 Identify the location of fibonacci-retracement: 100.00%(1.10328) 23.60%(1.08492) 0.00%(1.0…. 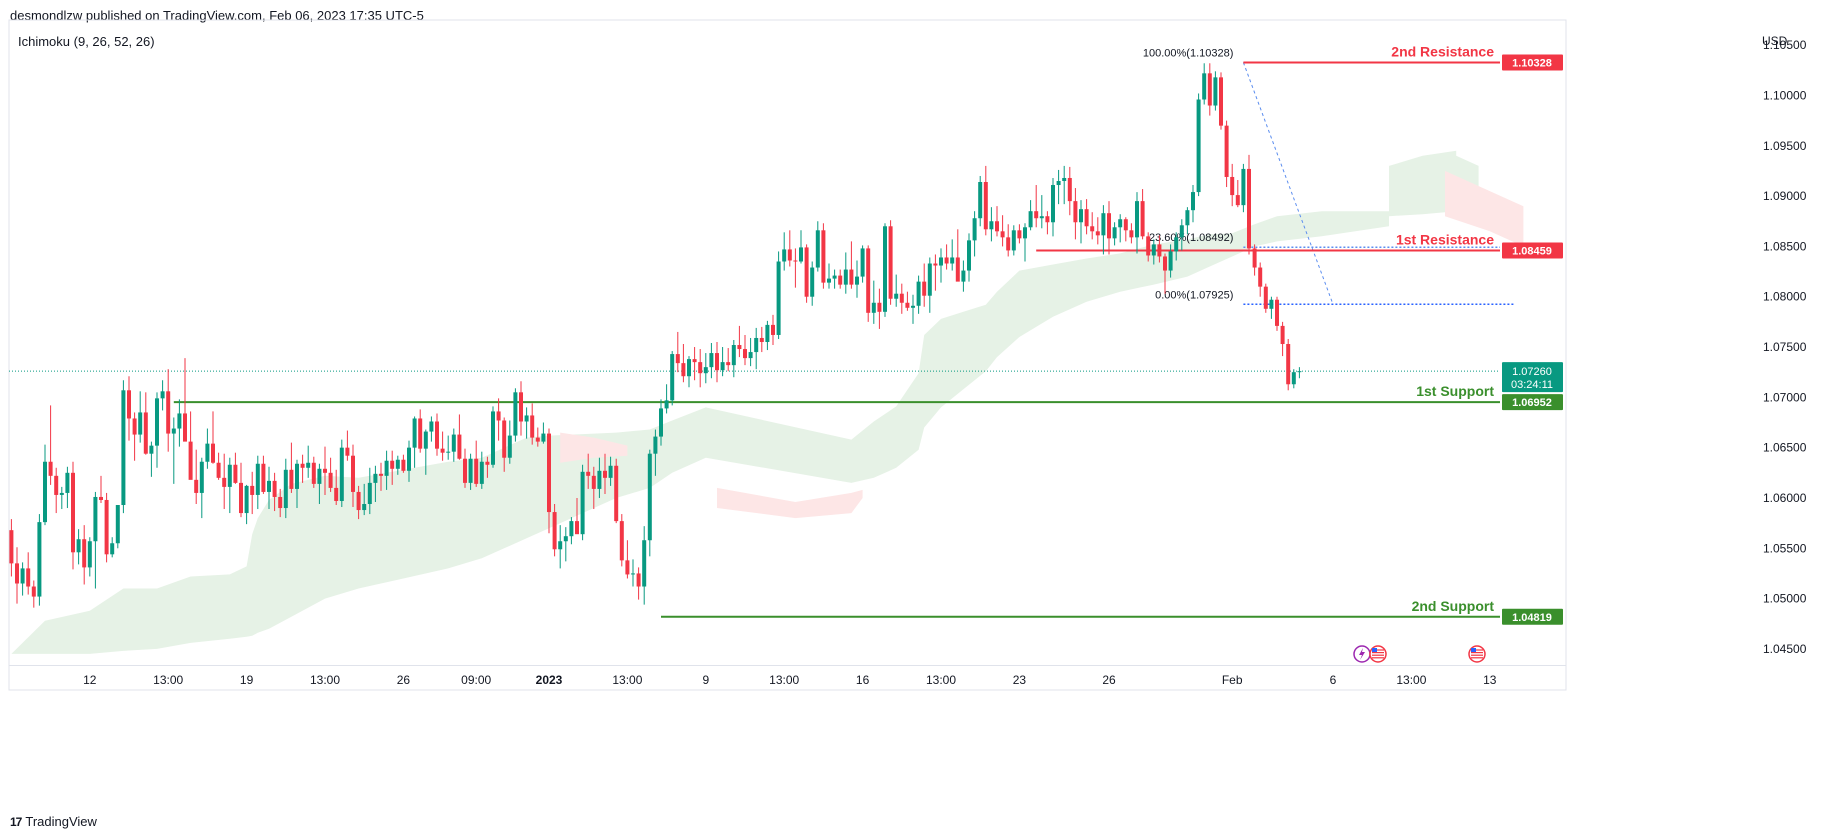
(1329, 176).